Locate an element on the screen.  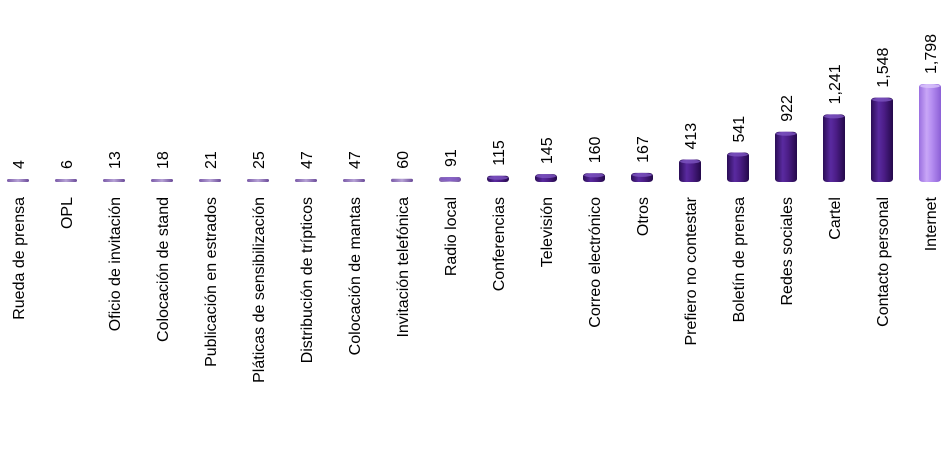
value-label: 25 is located at coordinates (259, 160).